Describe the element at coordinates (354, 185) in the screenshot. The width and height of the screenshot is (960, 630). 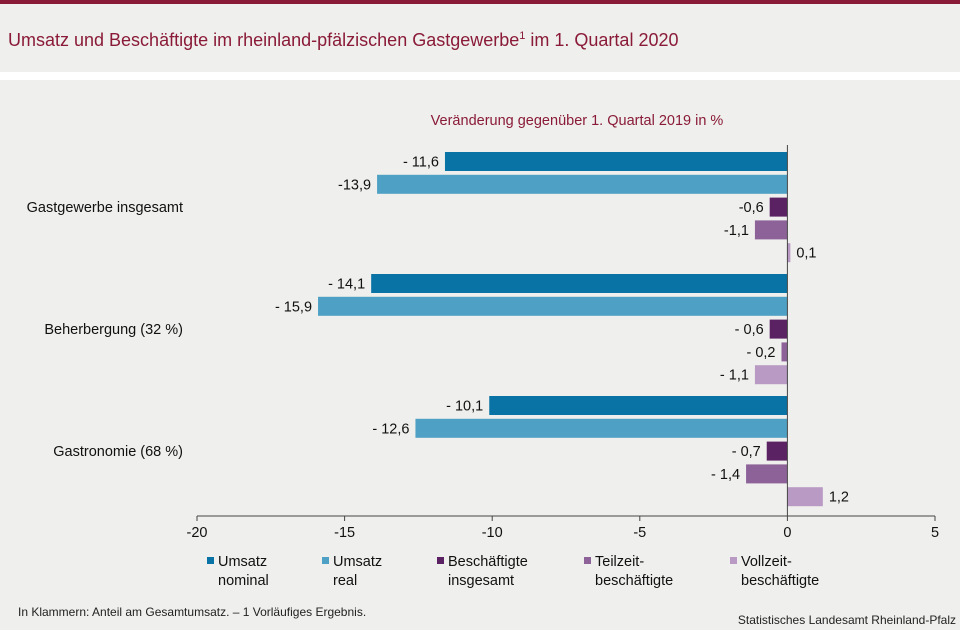
I see `data-label: -13,9` at that location.